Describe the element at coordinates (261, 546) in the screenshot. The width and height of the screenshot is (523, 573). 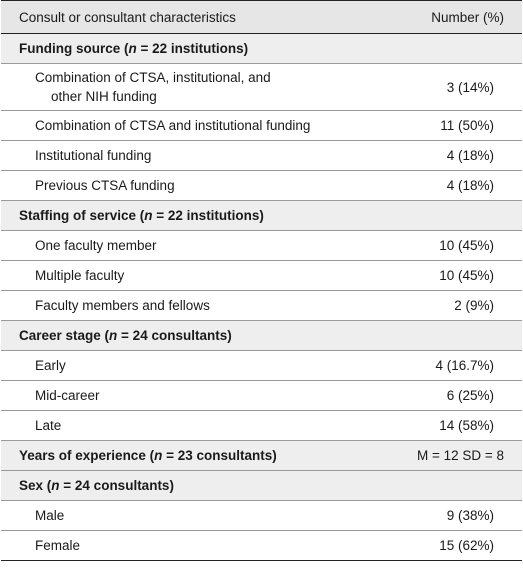
I see `table-row: Female 15 (62%)` at that location.